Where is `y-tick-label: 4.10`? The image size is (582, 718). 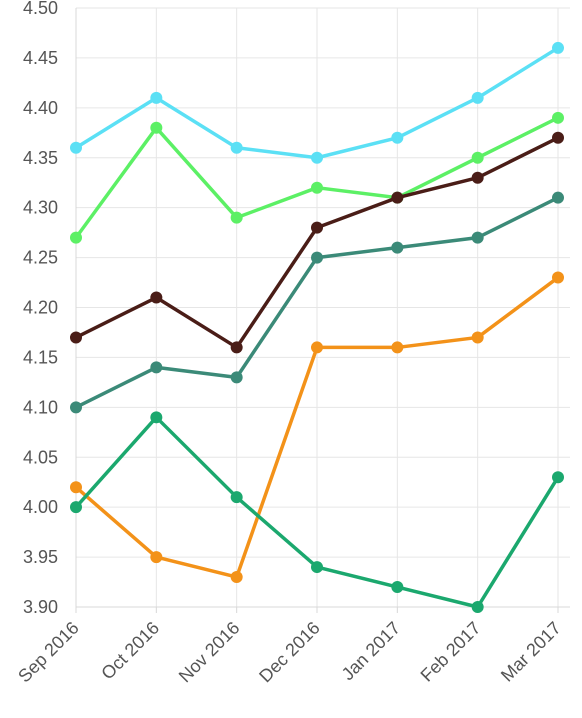 y-tick-label: 4.10 is located at coordinates (40, 407).